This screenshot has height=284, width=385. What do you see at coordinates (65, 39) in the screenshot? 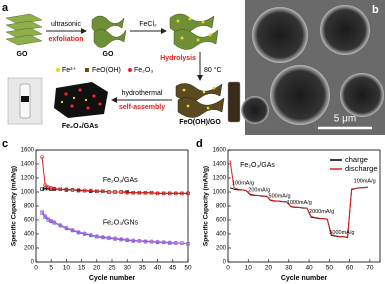
I see `label: exfoliation` at bounding box center [65, 39].